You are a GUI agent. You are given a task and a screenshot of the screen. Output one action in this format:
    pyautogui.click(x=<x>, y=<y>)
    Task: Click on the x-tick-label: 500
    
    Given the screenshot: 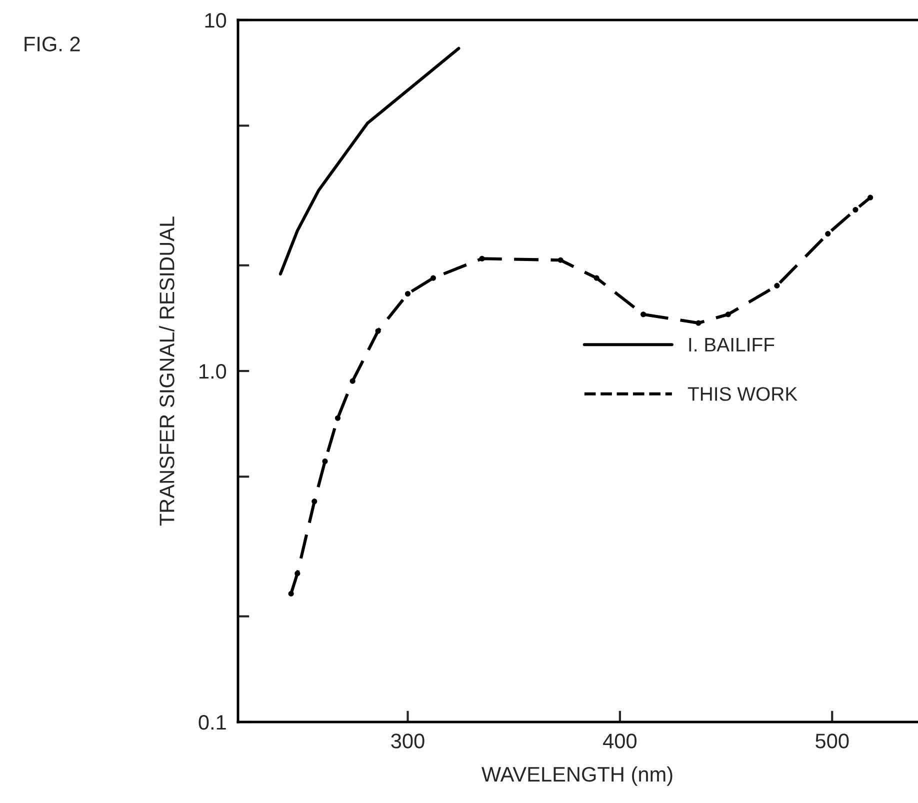 What is the action you would take?
    pyautogui.click(x=832, y=741)
    